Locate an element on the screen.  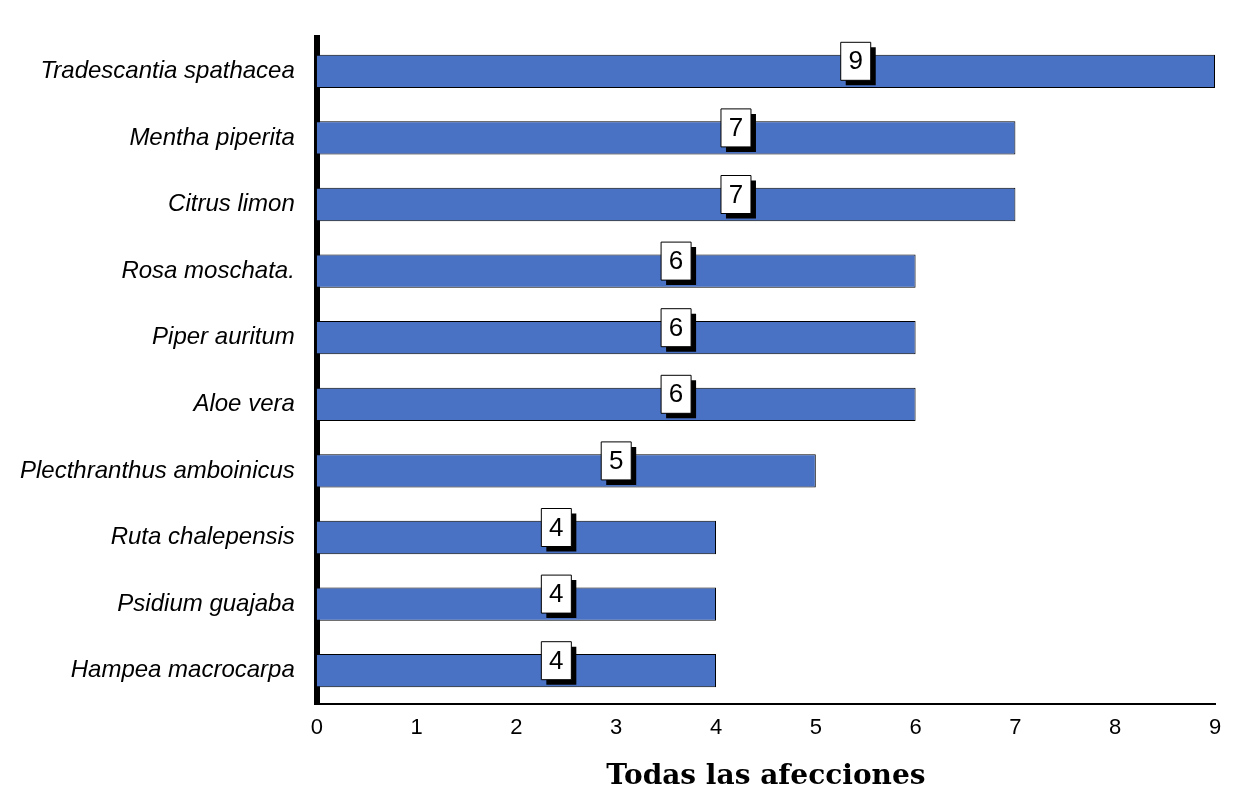
x-tick-label: 6 is located at coordinates (915, 727).